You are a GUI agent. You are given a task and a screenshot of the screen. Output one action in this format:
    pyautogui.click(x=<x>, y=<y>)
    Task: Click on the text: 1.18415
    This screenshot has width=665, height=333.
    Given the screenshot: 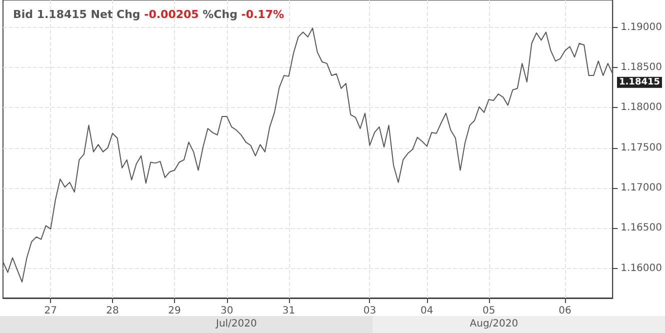 What is the action you would take?
    pyautogui.click(x=639, y=82)
    